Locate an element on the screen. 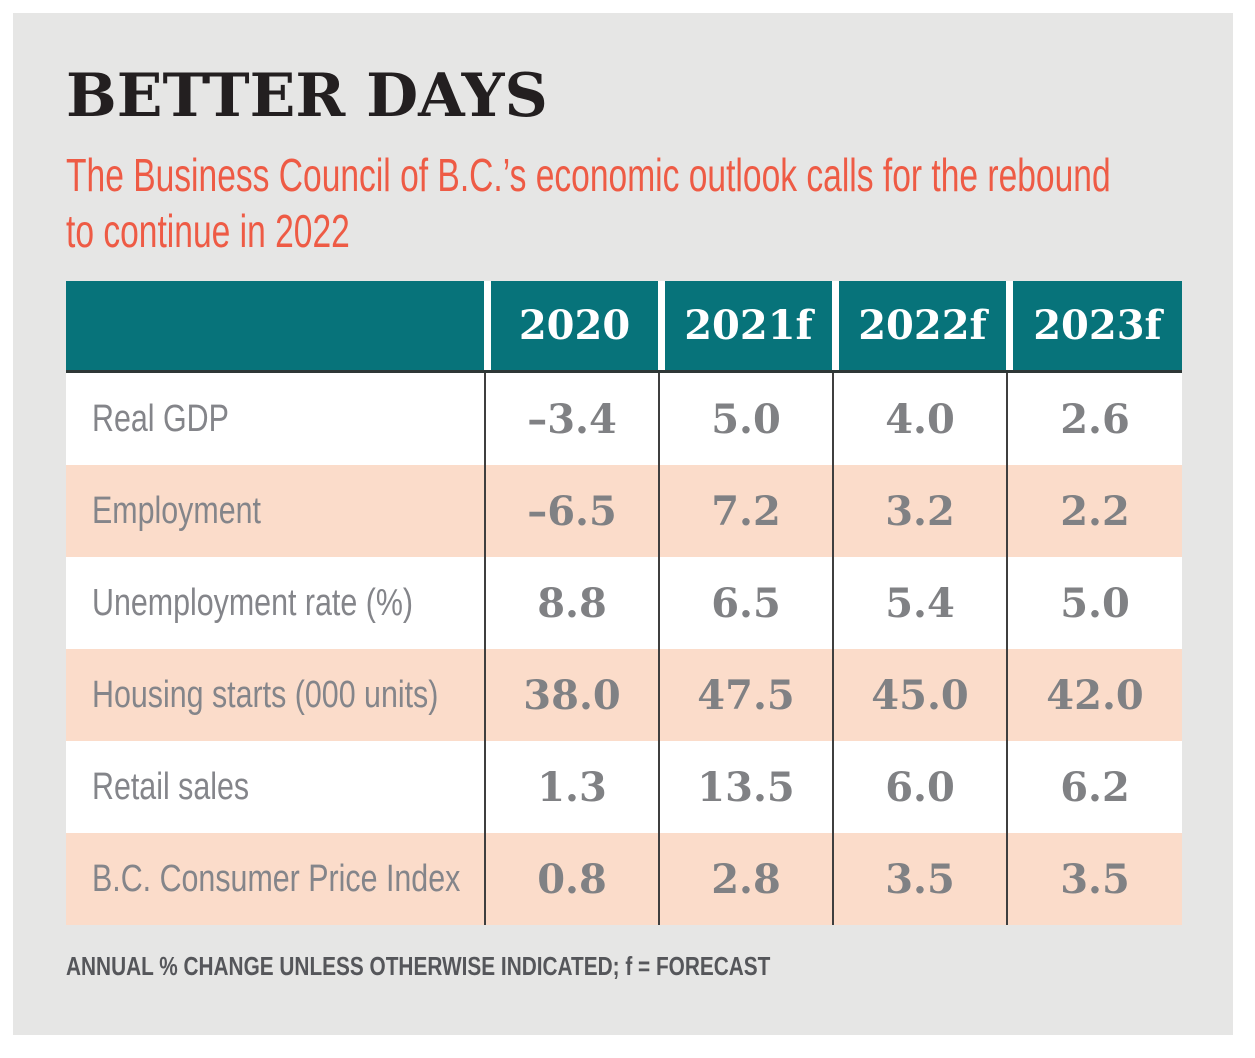  header-cell-year: 2020 is located at coordinates (571, 325).